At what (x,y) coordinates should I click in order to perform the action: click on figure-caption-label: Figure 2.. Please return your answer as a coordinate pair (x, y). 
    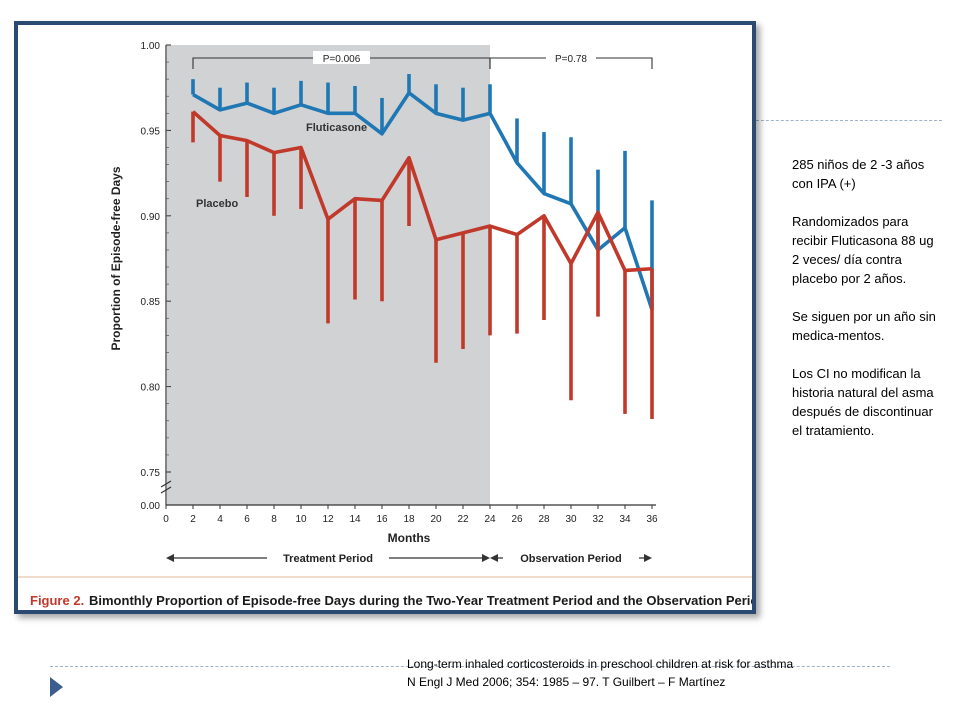
    Looking at the image, I should click on (57, 600).